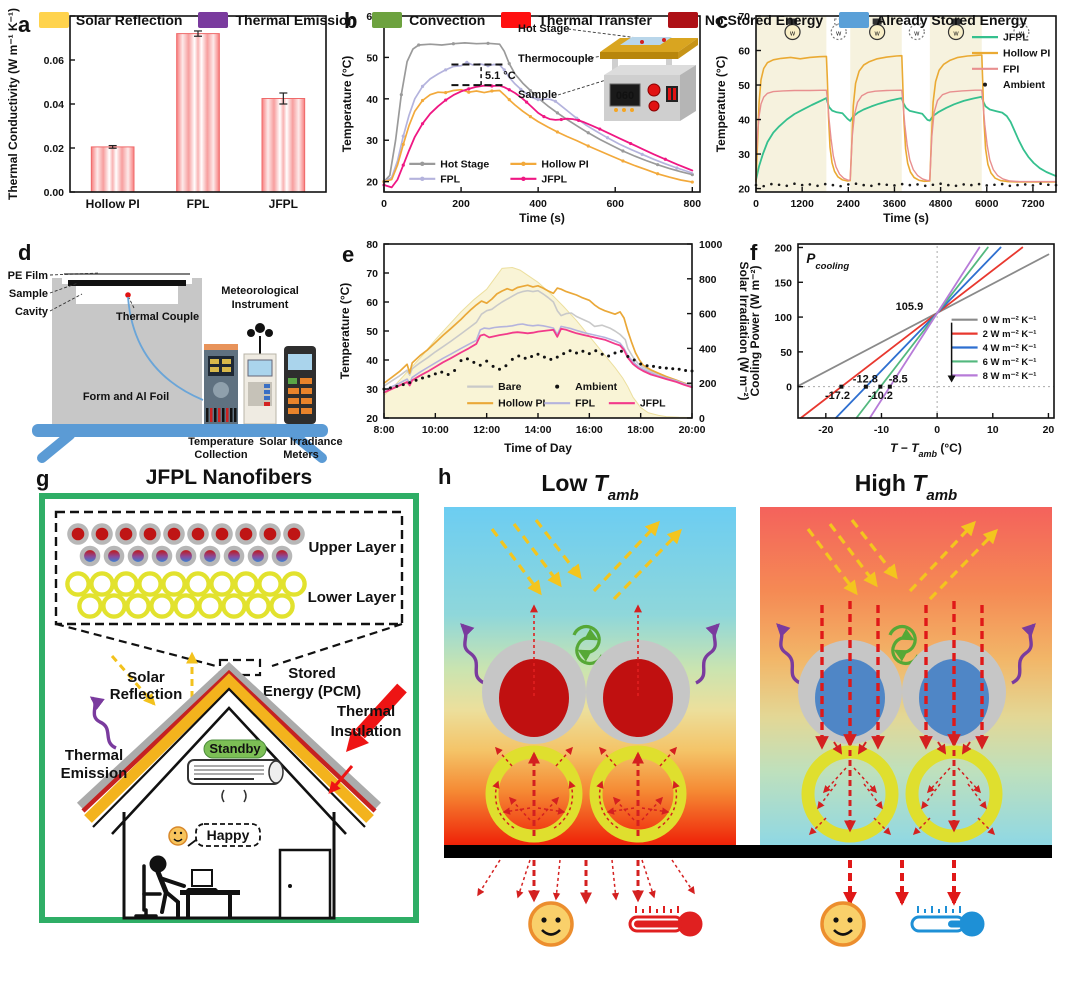 Image resolution: width=1066 pixels, height=992 pixels. Describe the element at coordinates (54, 193) in the screenshot. I see `y-tick-label: 0.00` at that location.